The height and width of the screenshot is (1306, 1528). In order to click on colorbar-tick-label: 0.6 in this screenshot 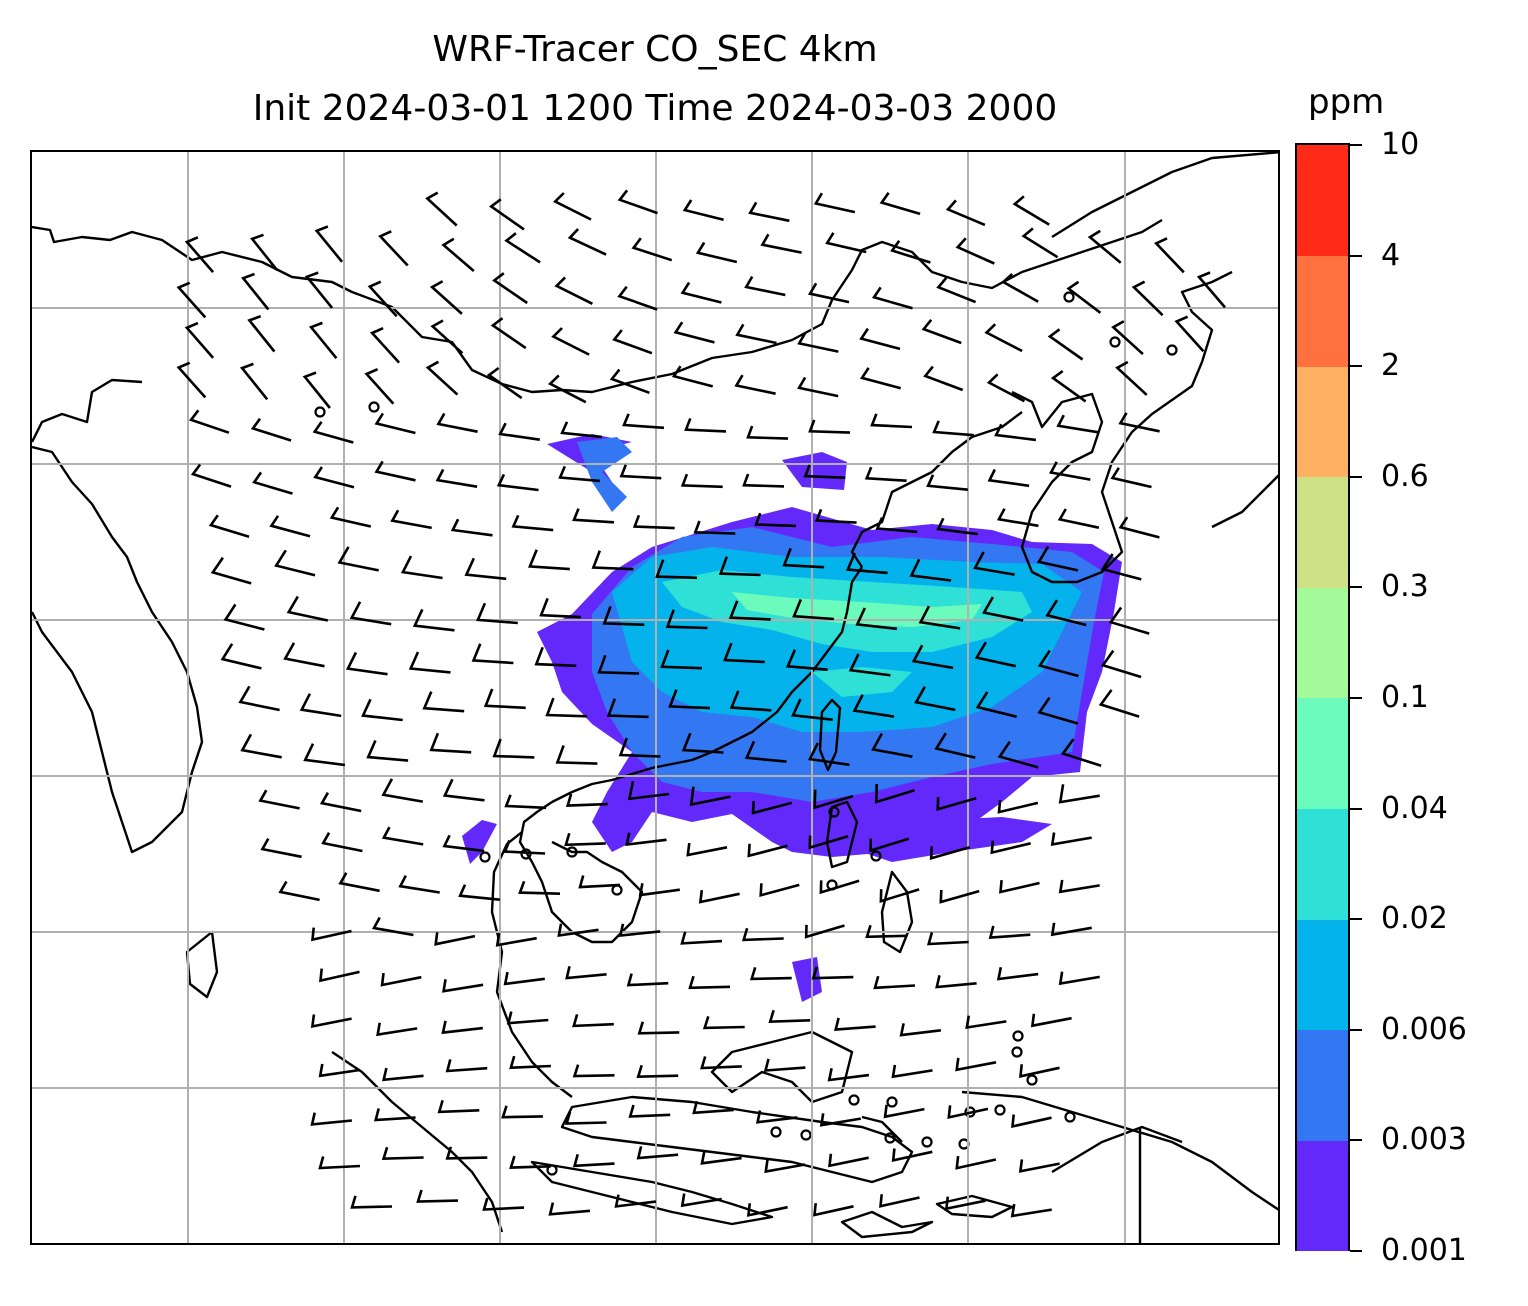, I will do `click(1405, 476)`.